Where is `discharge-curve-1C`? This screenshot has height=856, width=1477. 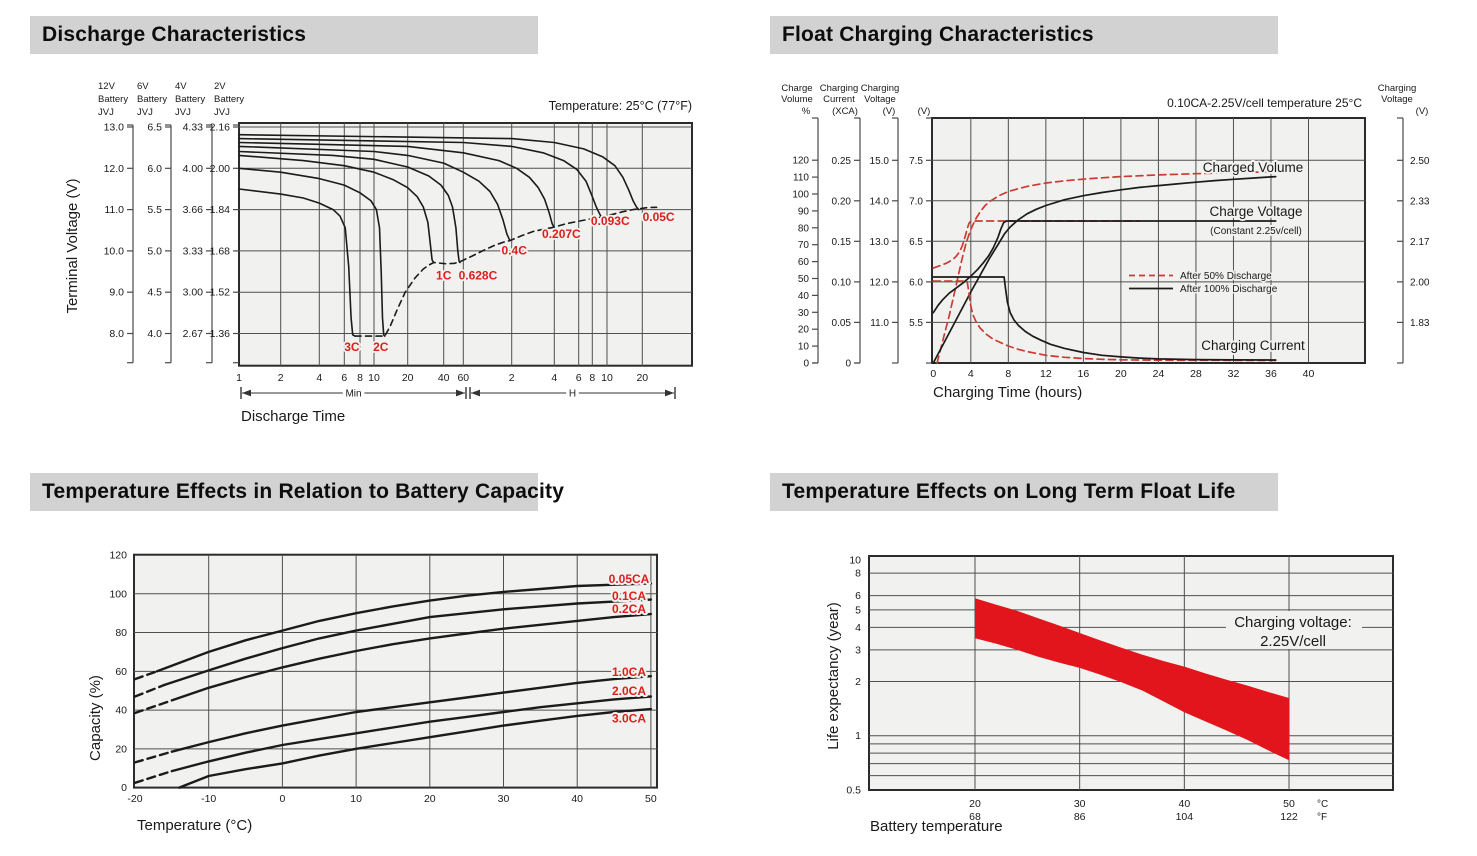 discharge-curve-1C is located at coordinates (336, 209).